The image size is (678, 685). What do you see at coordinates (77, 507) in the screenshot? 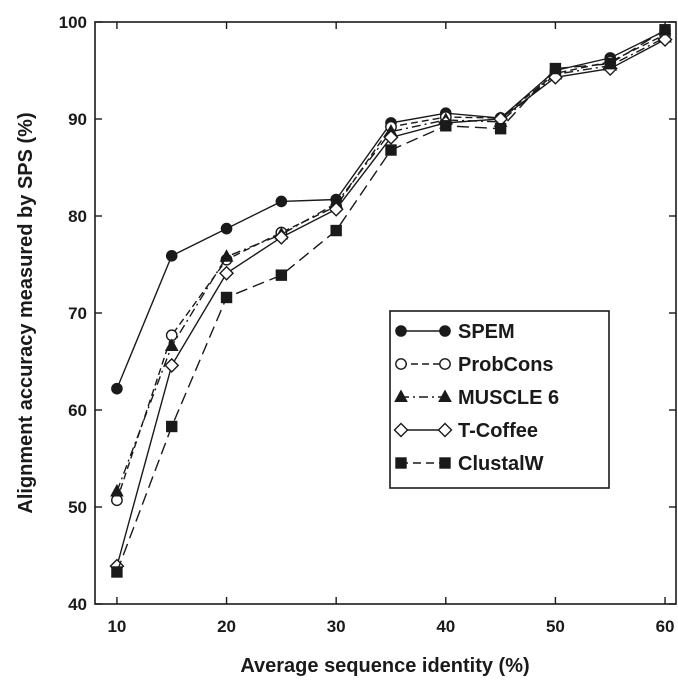
I see `y-tick-label: 50` at bounding box center [77, 507].